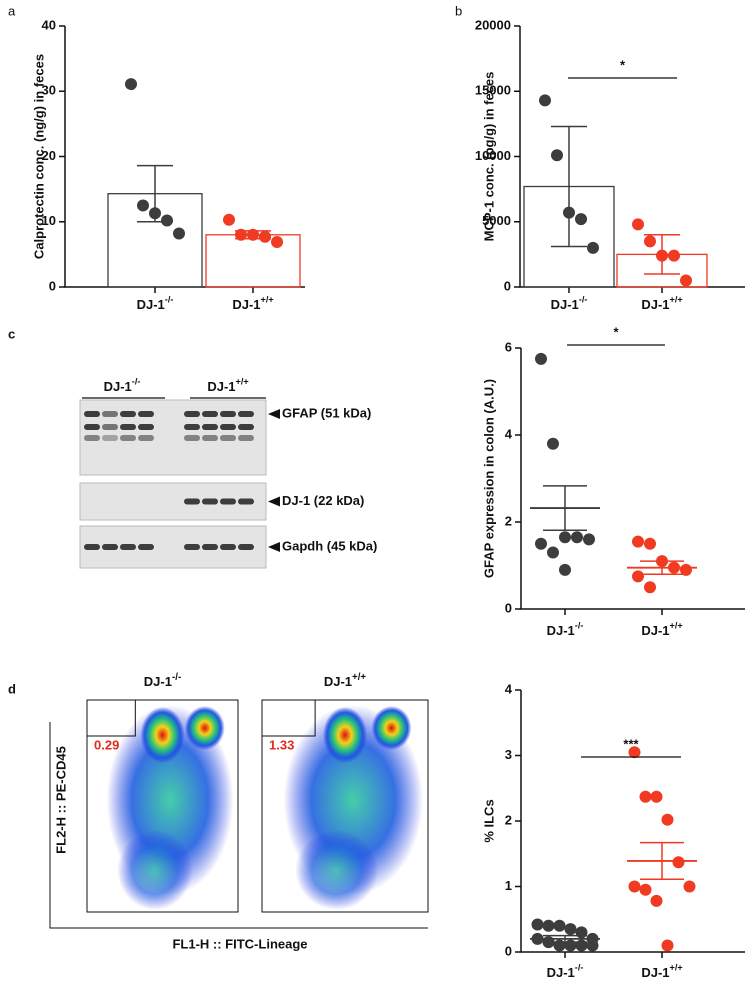  I want to click on y-axis-label: Calprotectin conc. (ng/g) in feces, so click(38, 156).